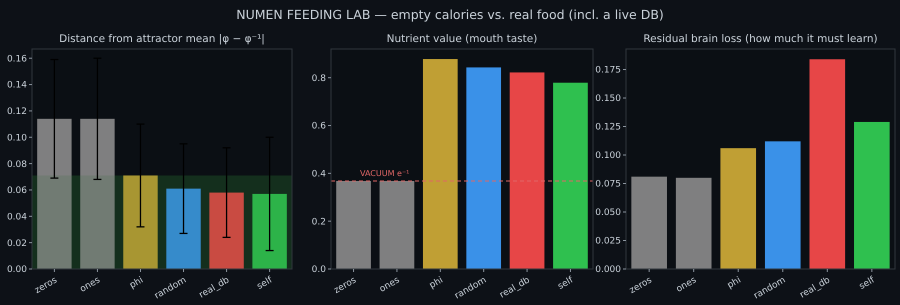  What do you see at coordinates (608, 99) in the screenshot?
I see `y-tick-label: 0.150` at bounding box center [608, 99].